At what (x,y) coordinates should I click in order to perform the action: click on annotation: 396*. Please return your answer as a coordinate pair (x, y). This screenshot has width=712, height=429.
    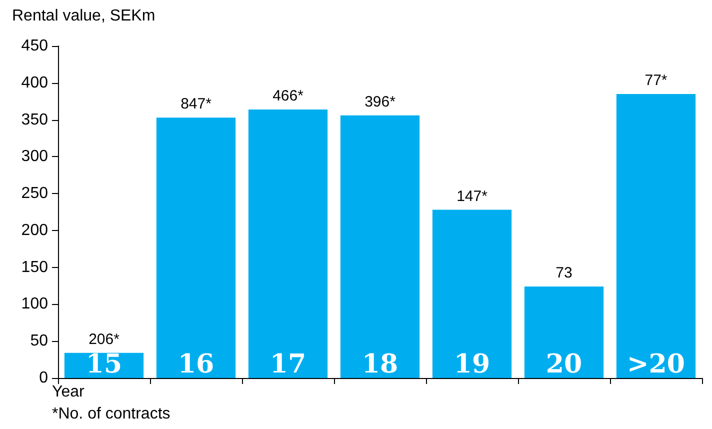
    Looking at the image, I should click on (380, 101).